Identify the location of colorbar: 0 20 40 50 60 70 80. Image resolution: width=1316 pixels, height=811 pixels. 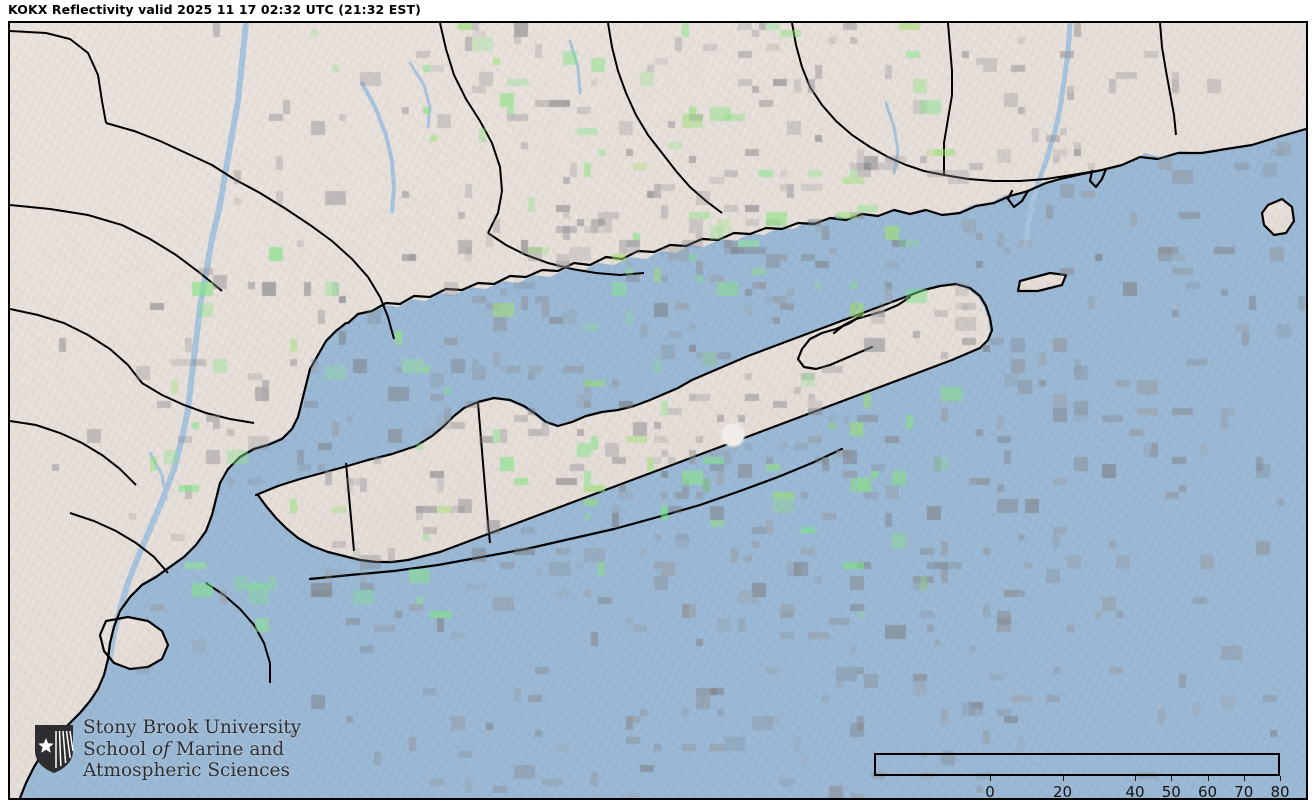
(1082, 775).